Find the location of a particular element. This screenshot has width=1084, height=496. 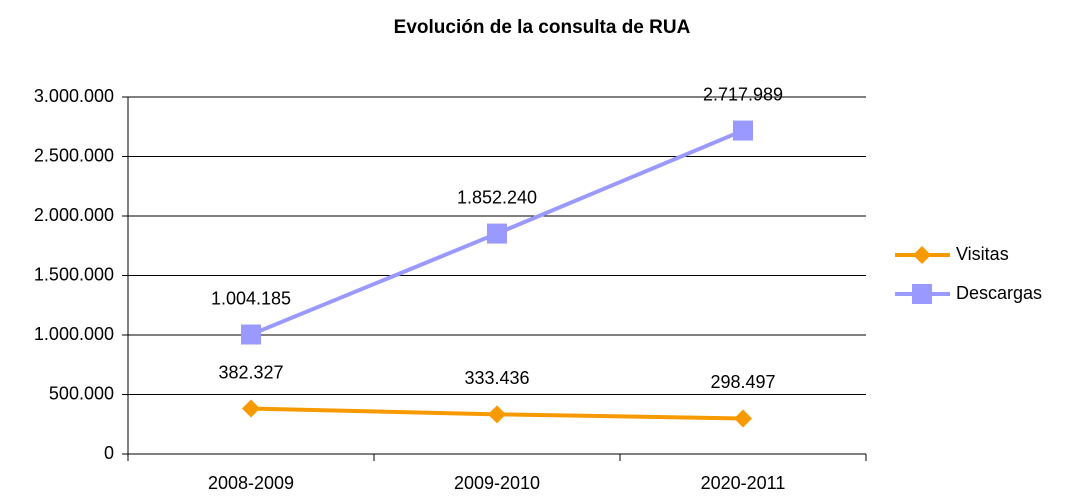

chart-title: Evolución de la consulta de RUA is located at coordinates (542, 27).